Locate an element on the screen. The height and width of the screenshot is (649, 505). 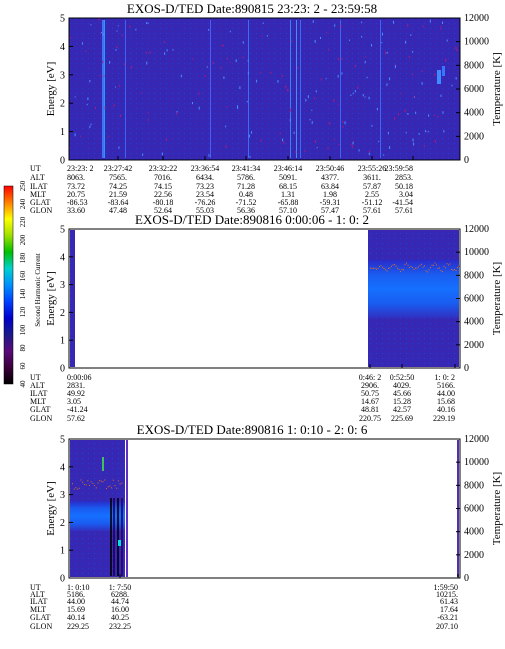
ephemeris-value: 44.74 is located at coordinates (120, 601).